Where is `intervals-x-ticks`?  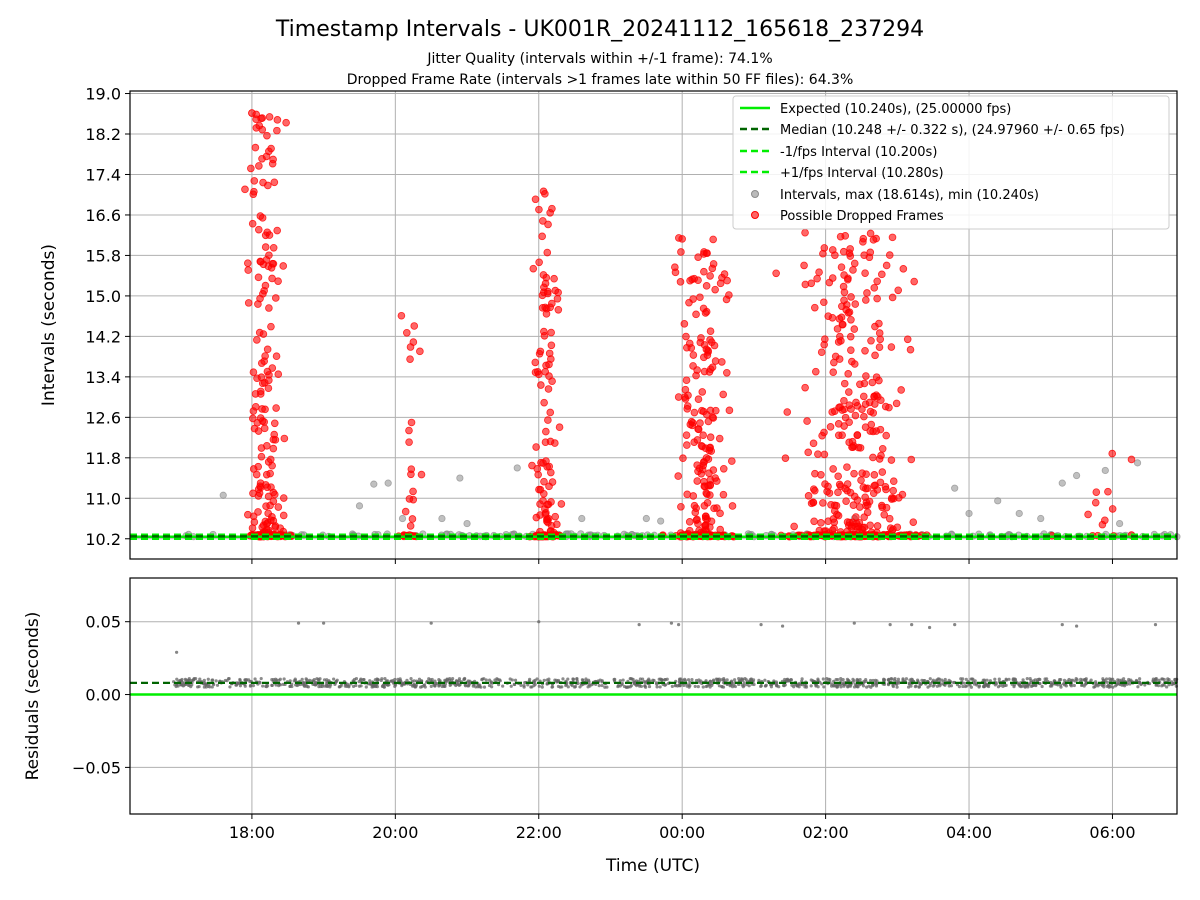 intervals-x-ticks is located at coordinates (682, 561).